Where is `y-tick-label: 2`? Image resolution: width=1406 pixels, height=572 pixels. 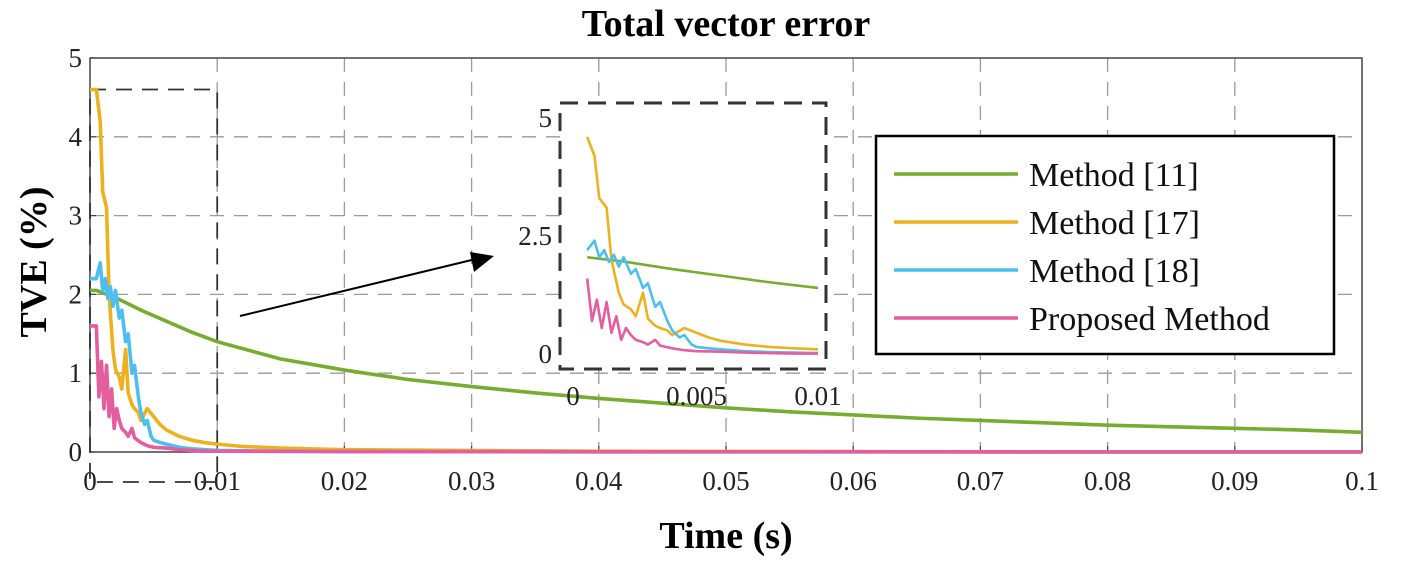 y-tick-label: 2 is located at coordinates (76, 294).